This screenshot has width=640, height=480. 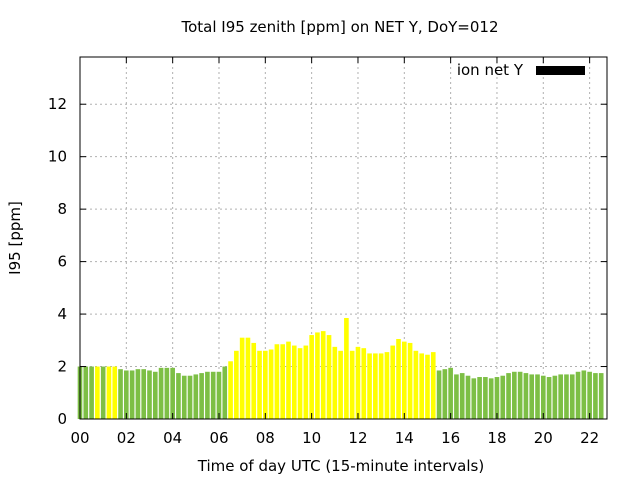 What do you see at coordinates (265, 438) in the screenshot?
I see `x-tick-label: 08` at bounding box center [265, 438].